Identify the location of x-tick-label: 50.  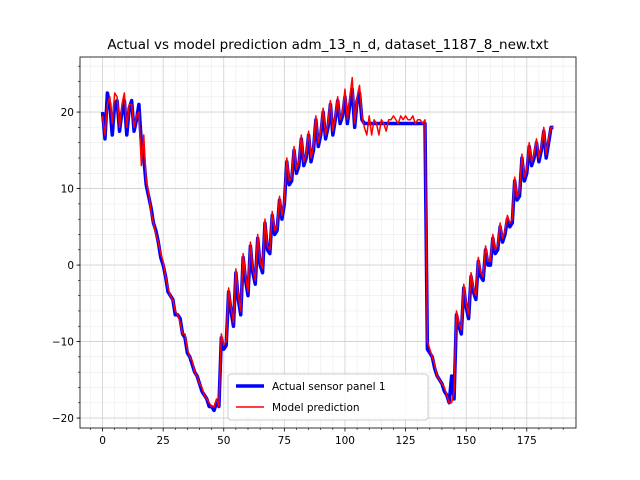
(223, 441).